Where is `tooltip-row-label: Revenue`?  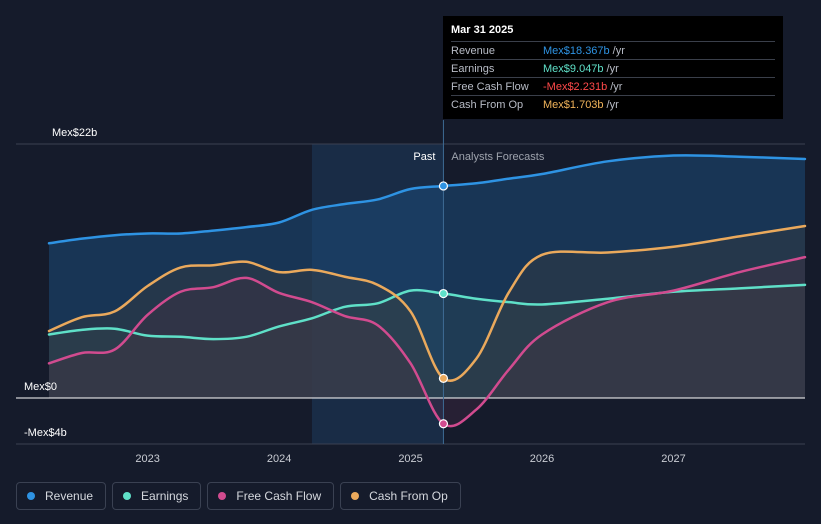
tooltip-row-label: Revenue is located at coordinates (473, 50).